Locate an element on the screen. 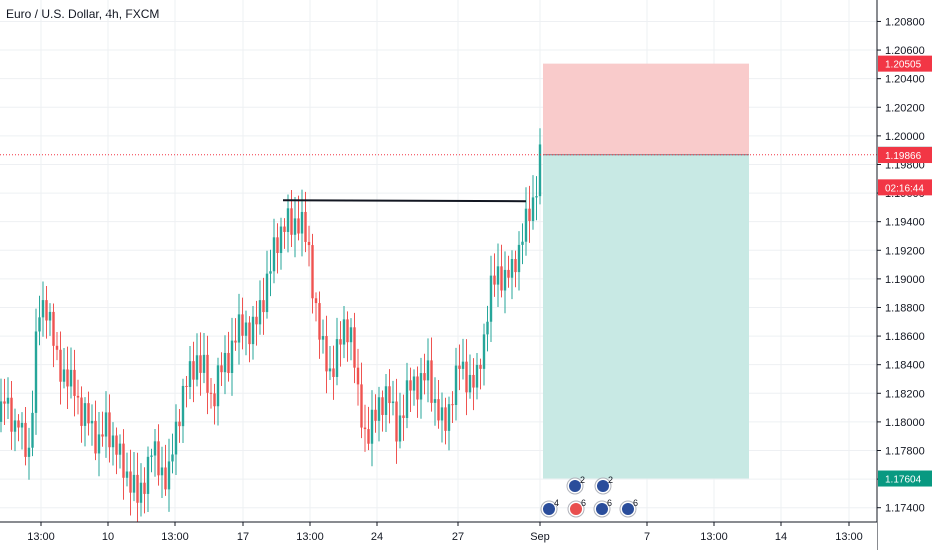 Image resolution: width=932 pixels, height=550 pixels. position-reward-zone is located at coordinates (646, 316).